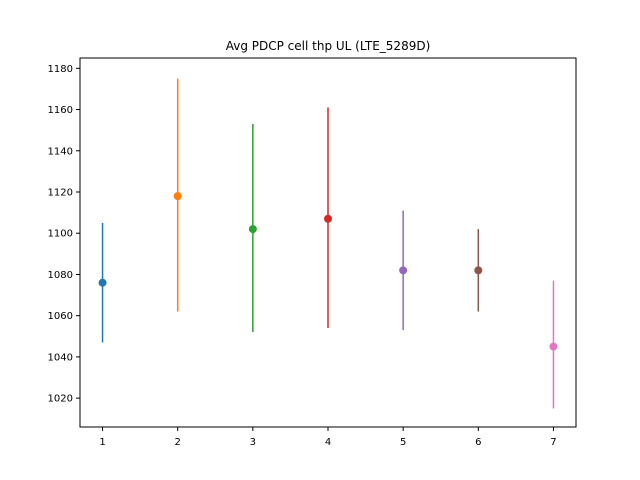  I want to click on y-axis: 1020 1040 1060 1080 1100 1120 1140 1160 1180, so click(64, 234).